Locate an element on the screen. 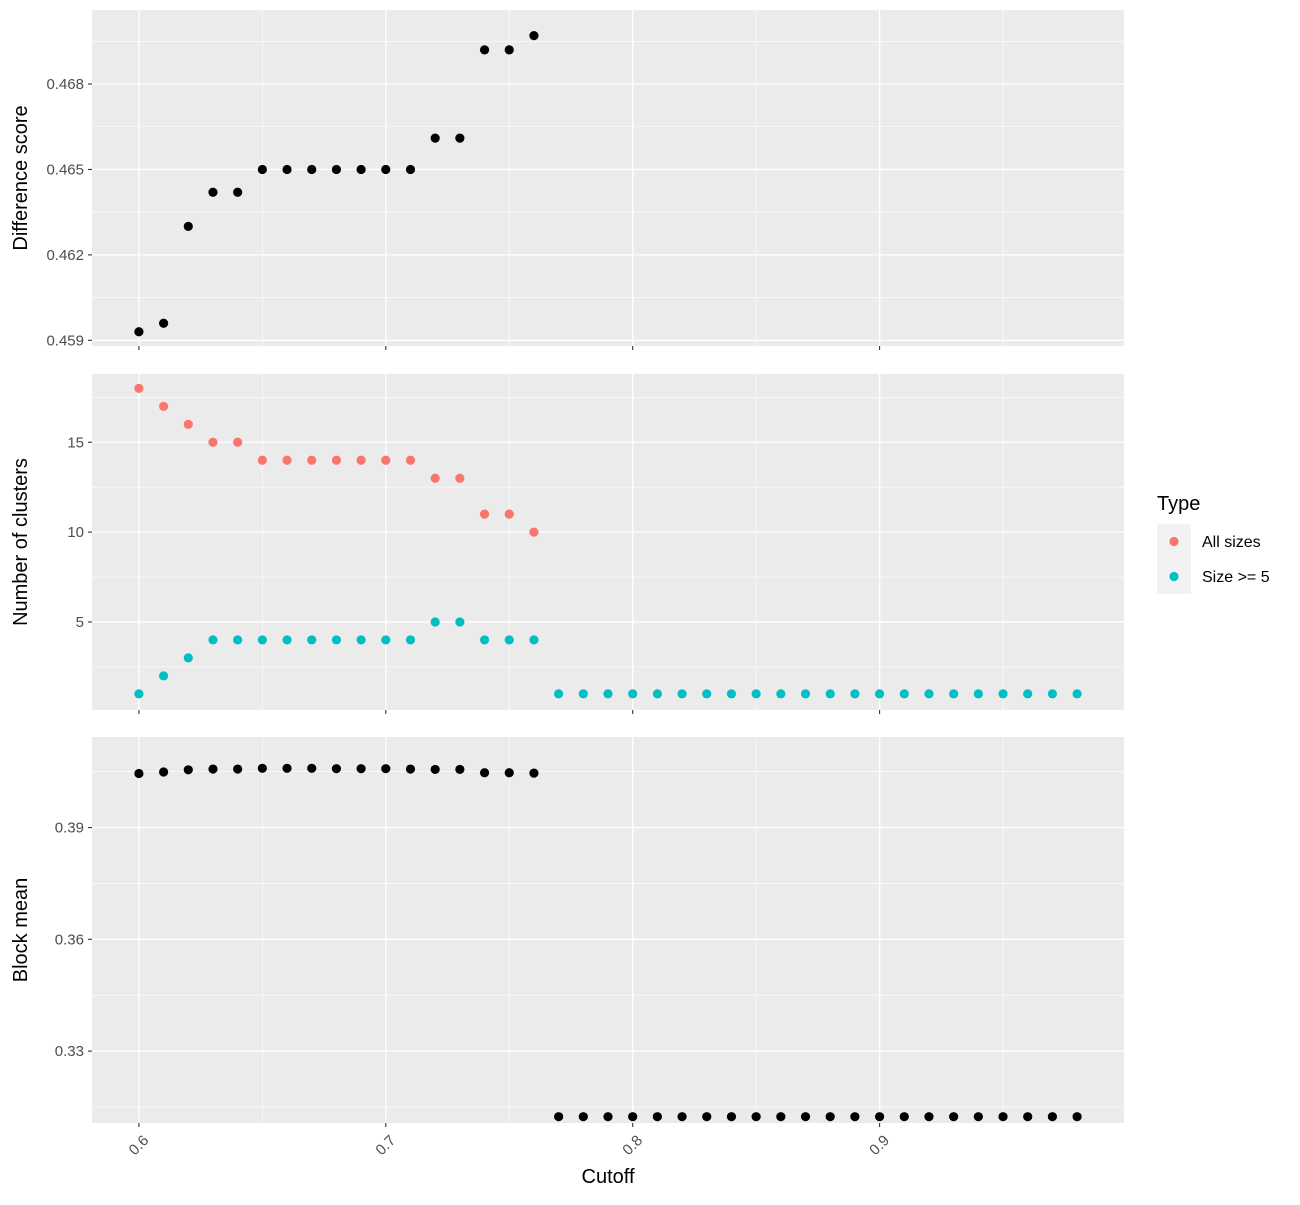  y-tick-label: 0.36 is located at coordinates (69, 939).